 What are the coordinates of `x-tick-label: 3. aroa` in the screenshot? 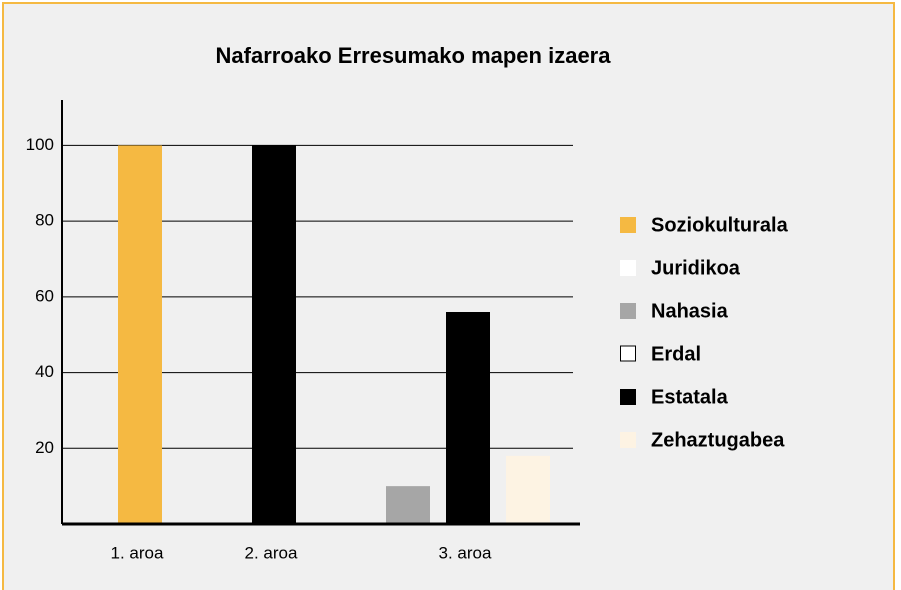 It's located at (465, 552).